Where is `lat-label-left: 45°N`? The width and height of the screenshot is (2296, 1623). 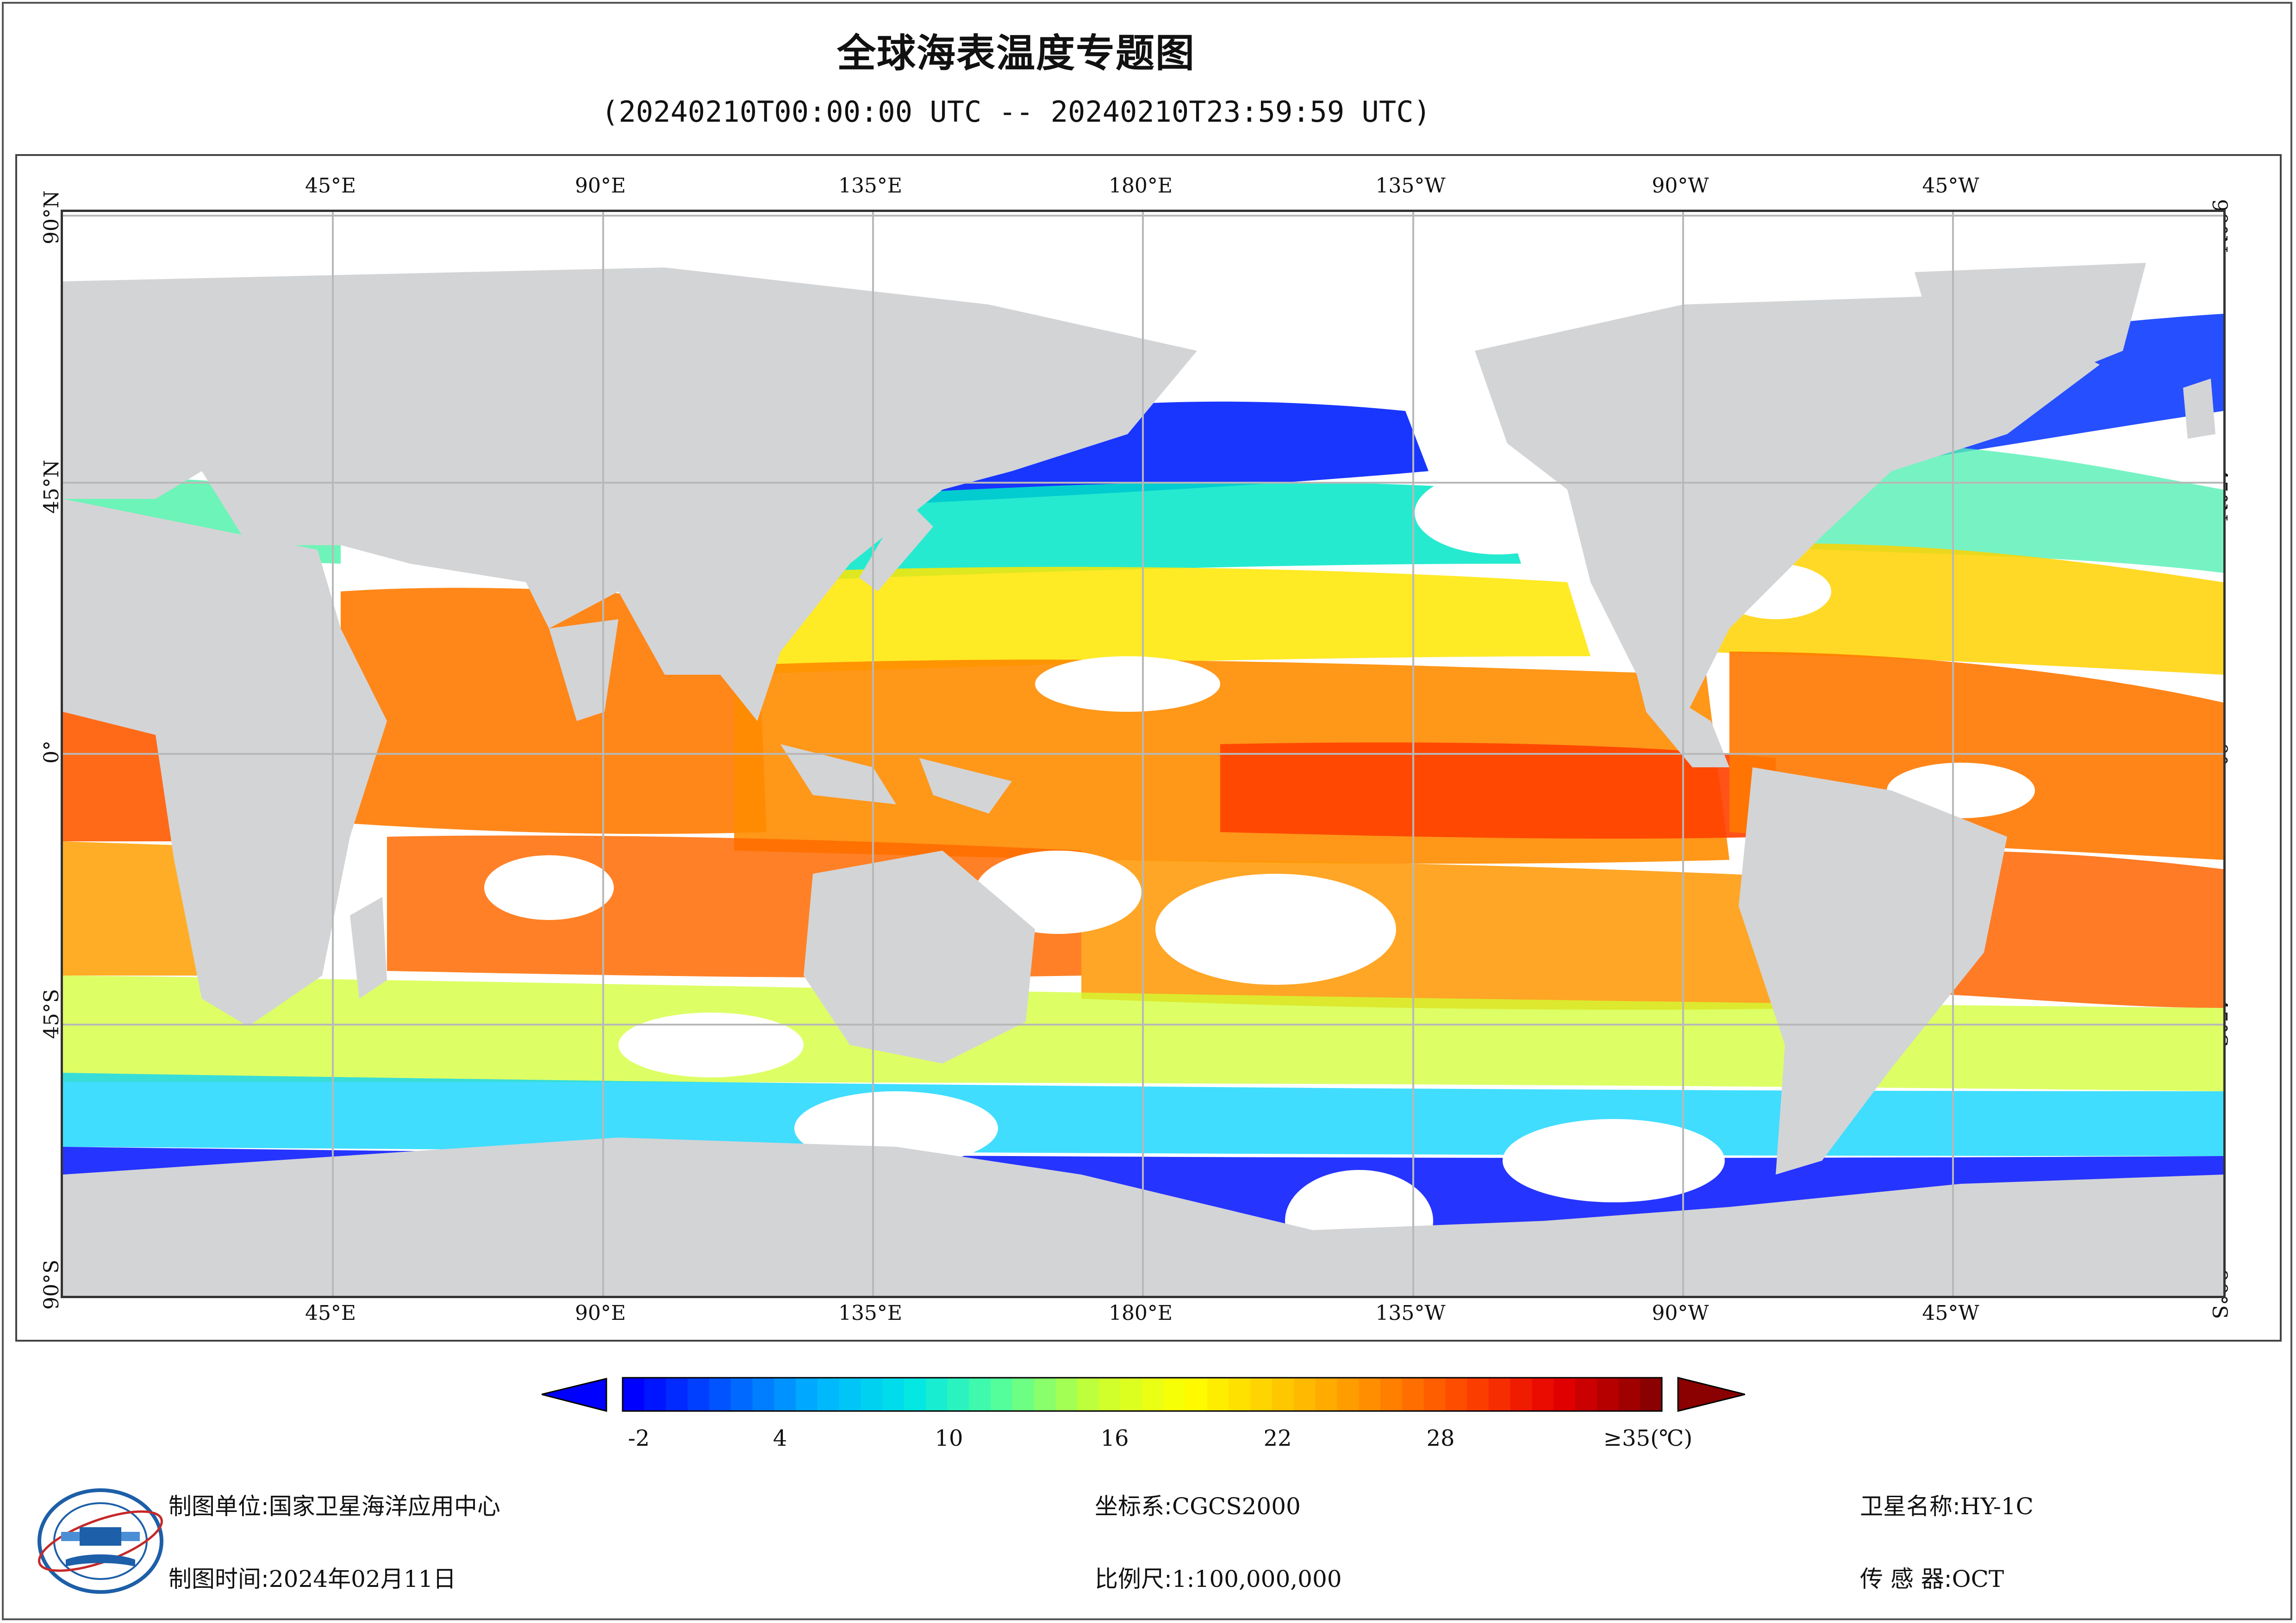 lat-label-left: 45°N is located at coordinates (51, 487).